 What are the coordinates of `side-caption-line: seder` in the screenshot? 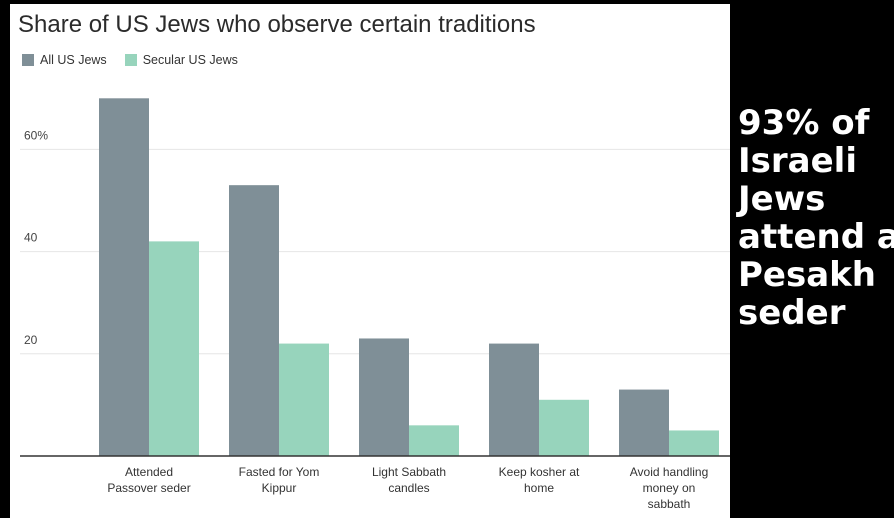 It's located at (792, 313).